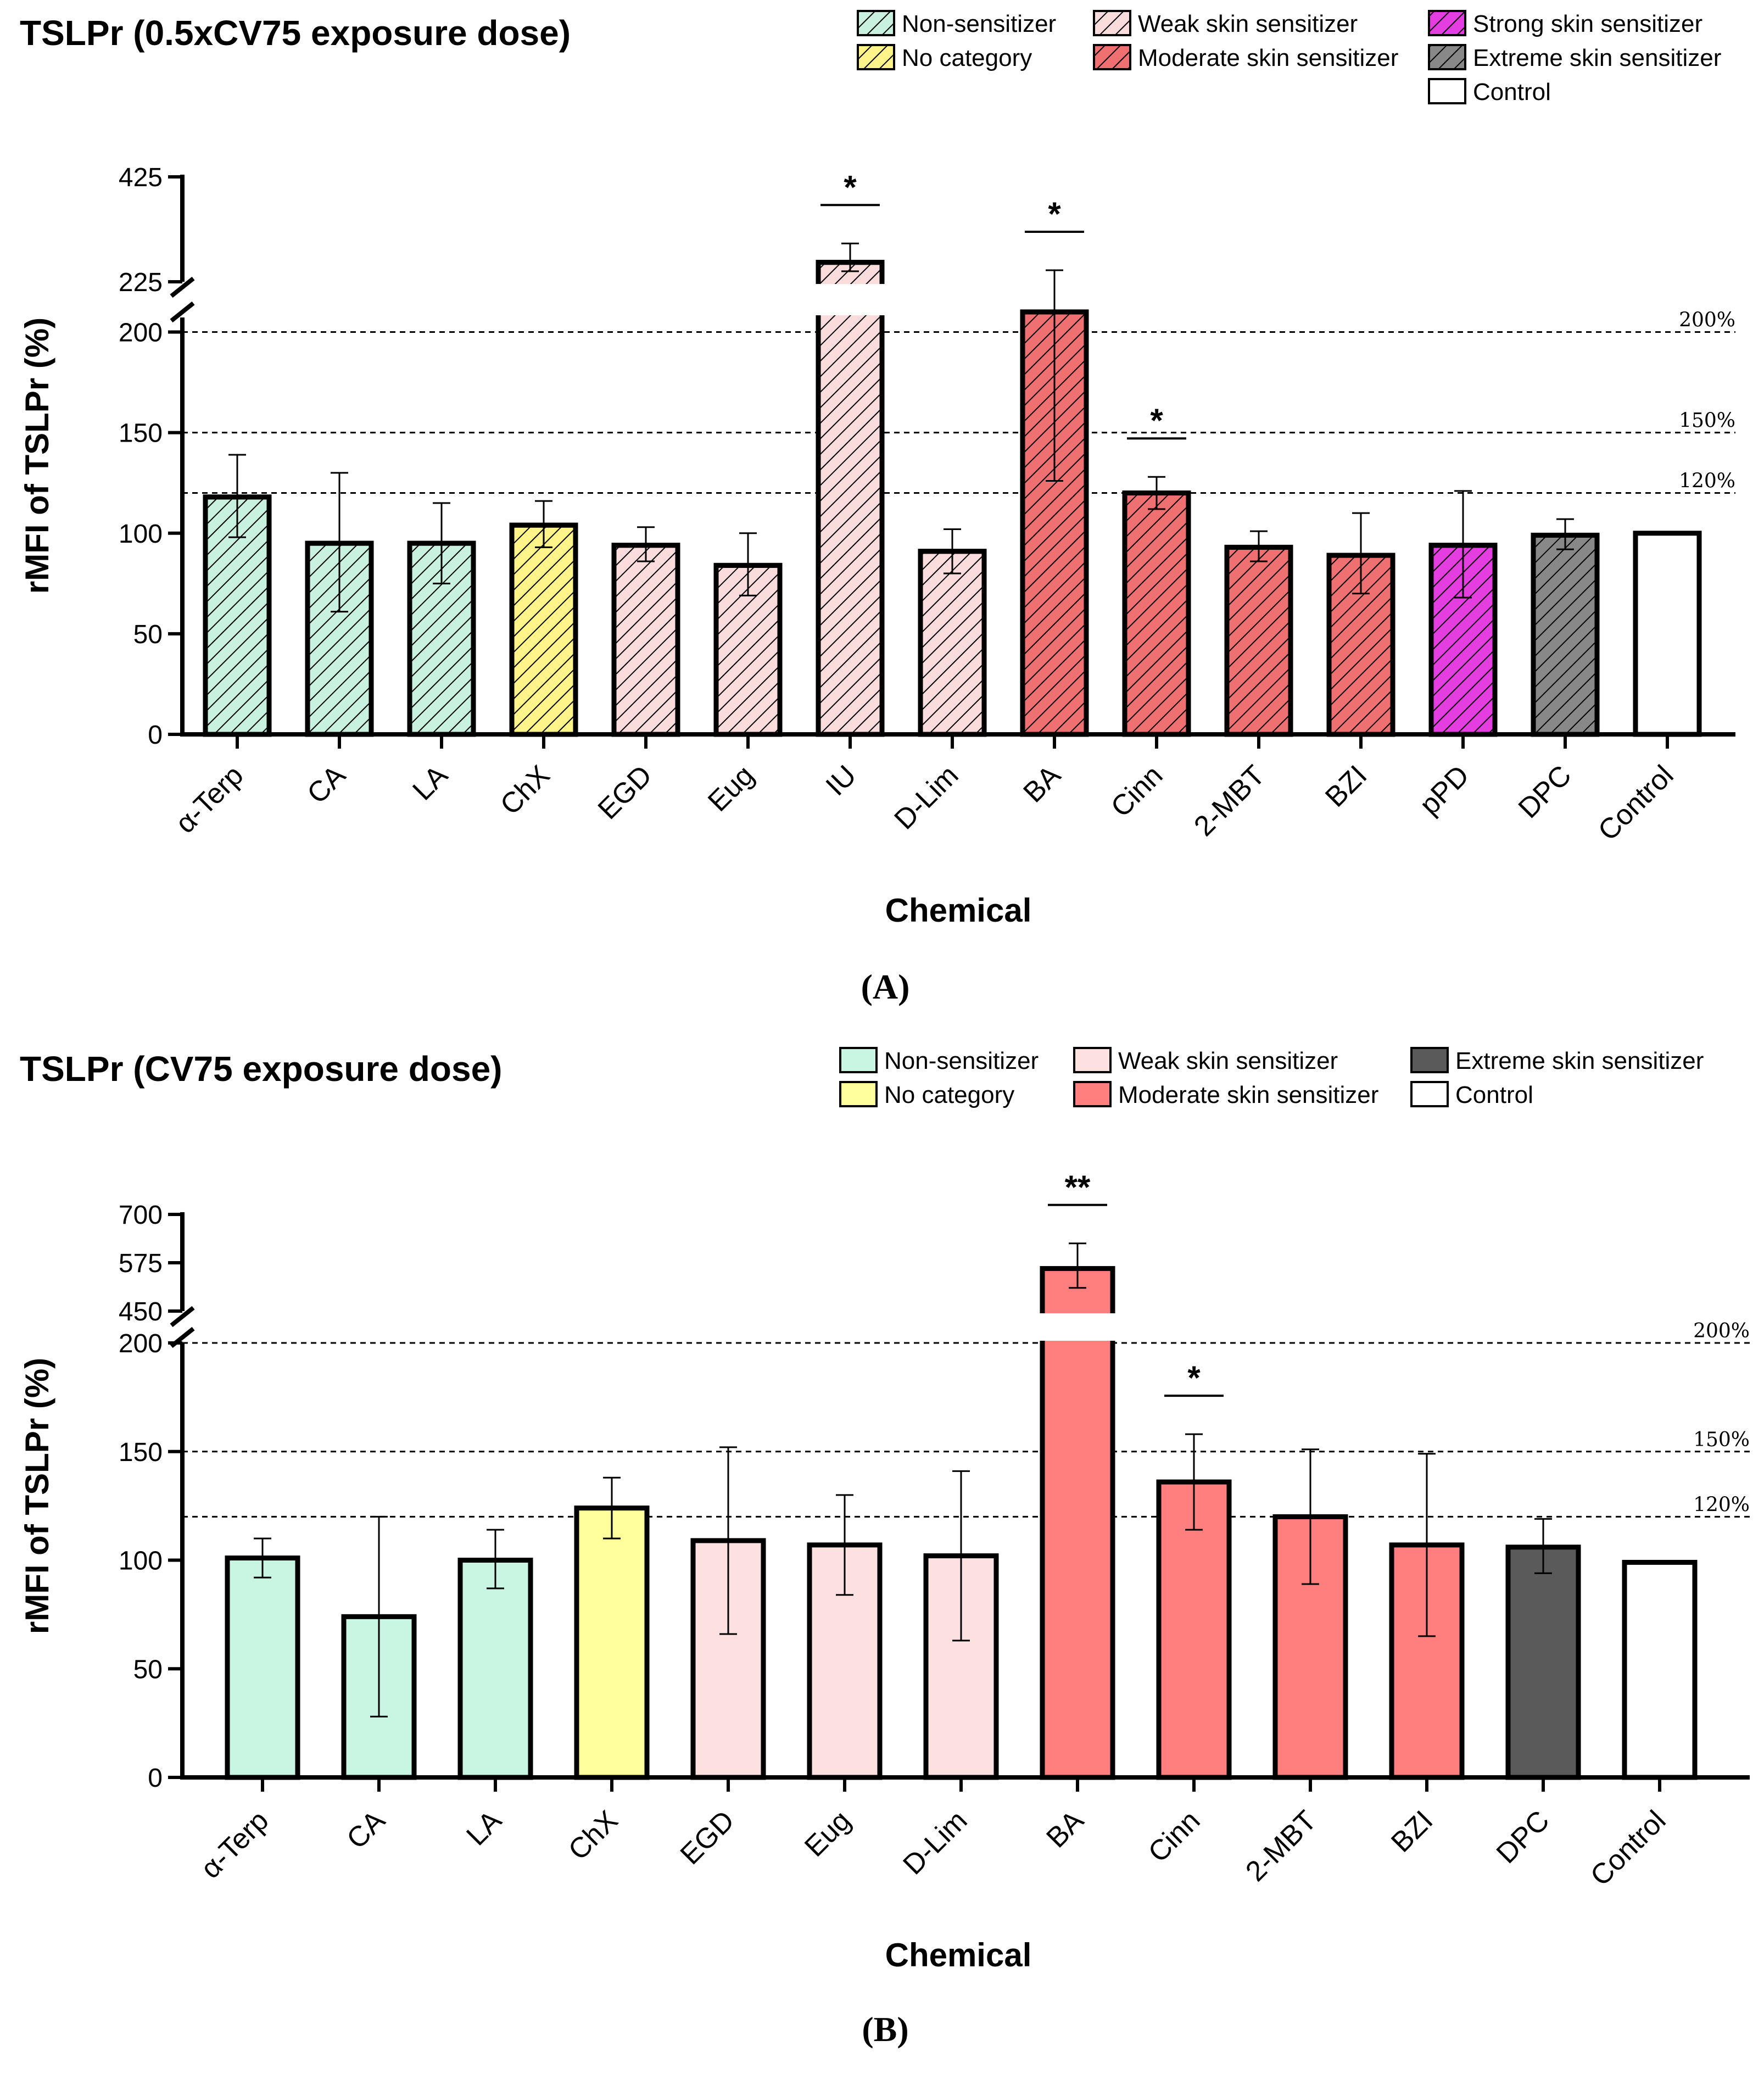 The image size is (1764, 2074). What do you see at coordinates (885, 2030) in the screenshot?
I see `panel-label: (B)` at bounding box center [885, 2030].